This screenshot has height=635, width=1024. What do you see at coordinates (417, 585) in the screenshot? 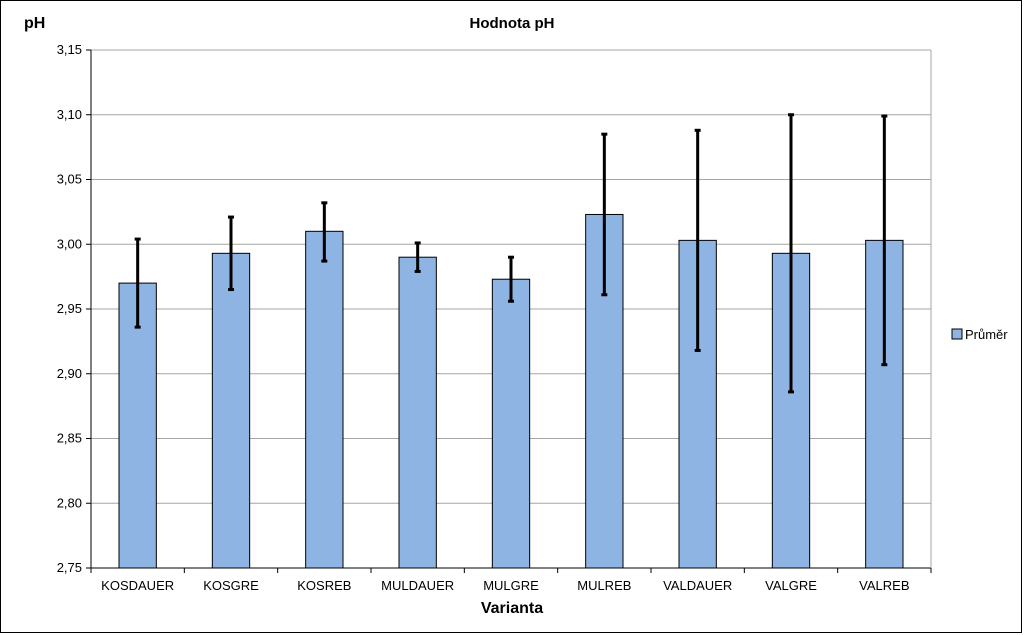
I see `x-tick-label: MULDAUER` at bounding box center [417, 585].